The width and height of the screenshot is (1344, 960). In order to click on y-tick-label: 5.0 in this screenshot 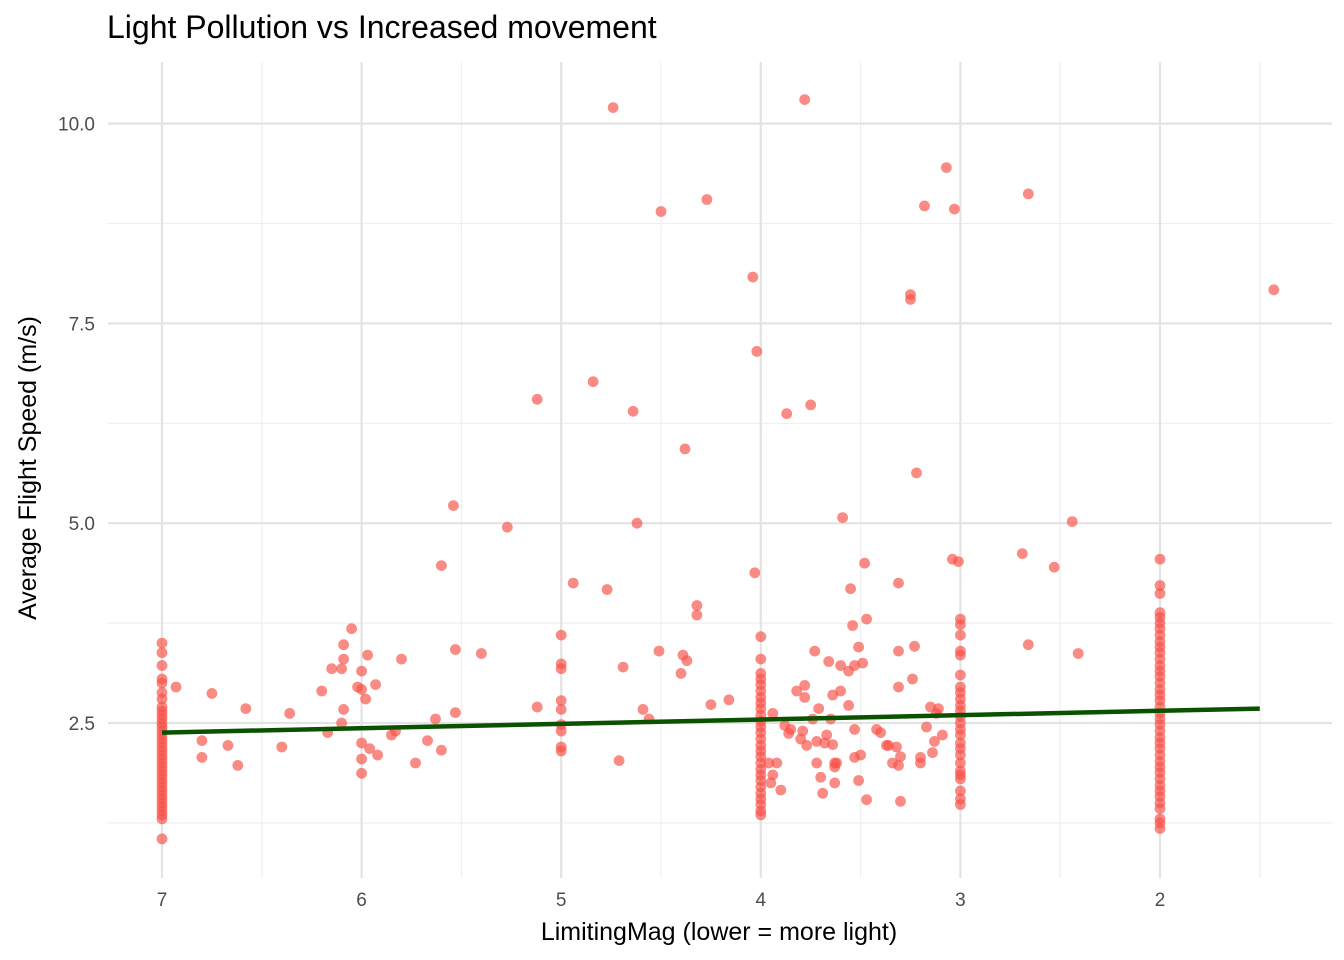, I will do `click(82, 524)`.